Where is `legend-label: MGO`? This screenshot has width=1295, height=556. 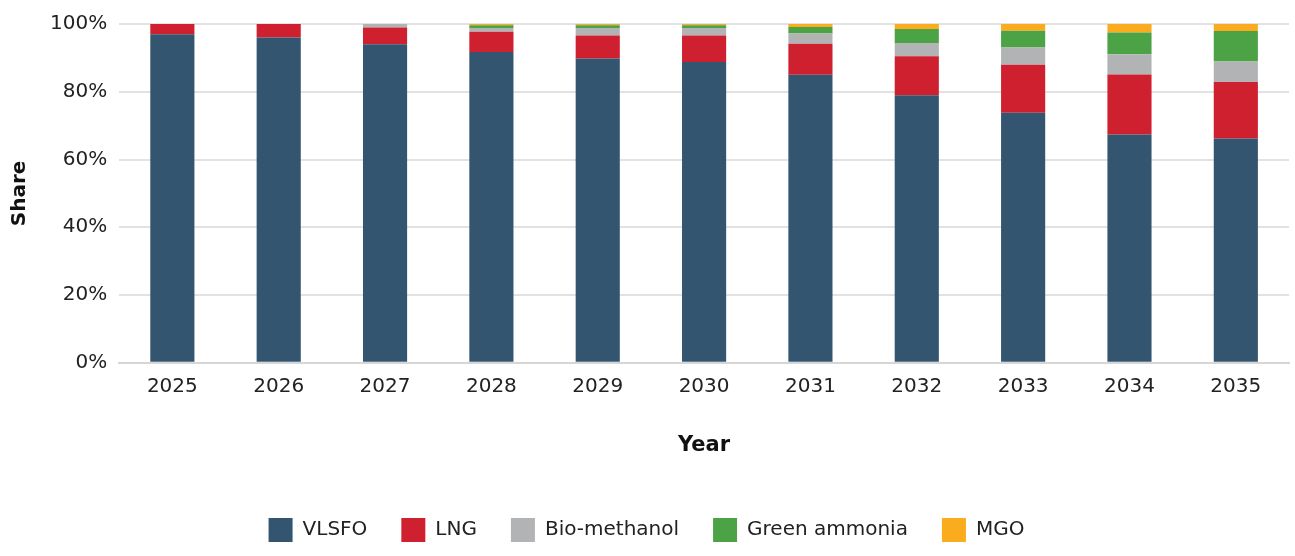 legend-label: MGO is located at coordinates (1000, 528).